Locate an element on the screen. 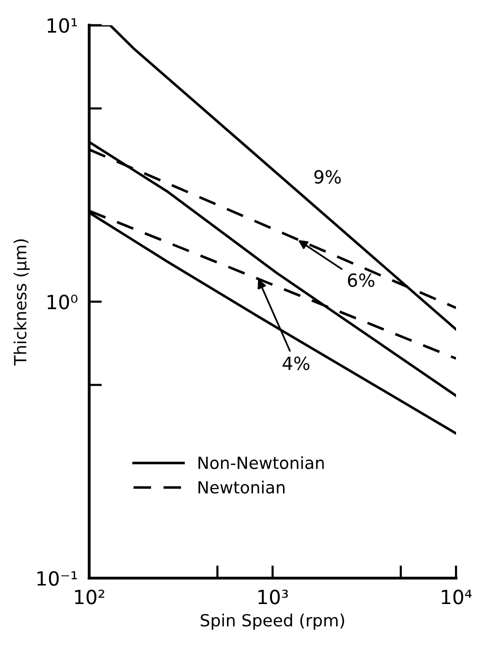 This screenshot has width=477, height=646. y-tick-label: 10⁻¹ is located at coordinates (57, 578).